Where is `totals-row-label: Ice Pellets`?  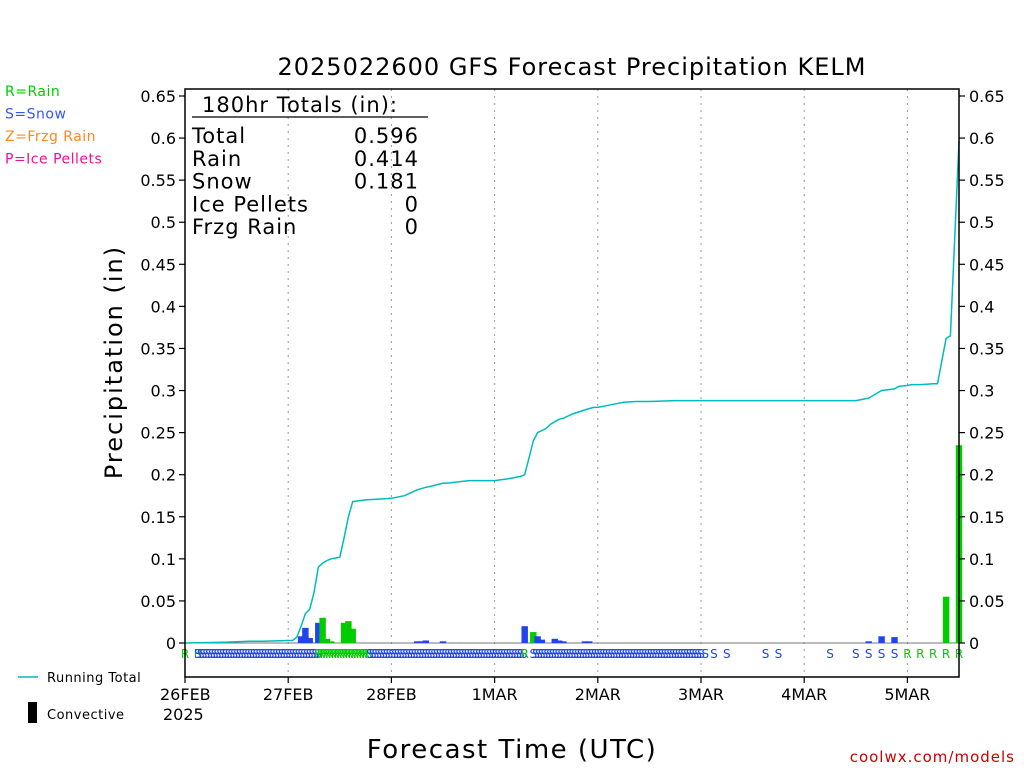 totals-row-label: Ice Pellets is located at coordinates (250, 204).